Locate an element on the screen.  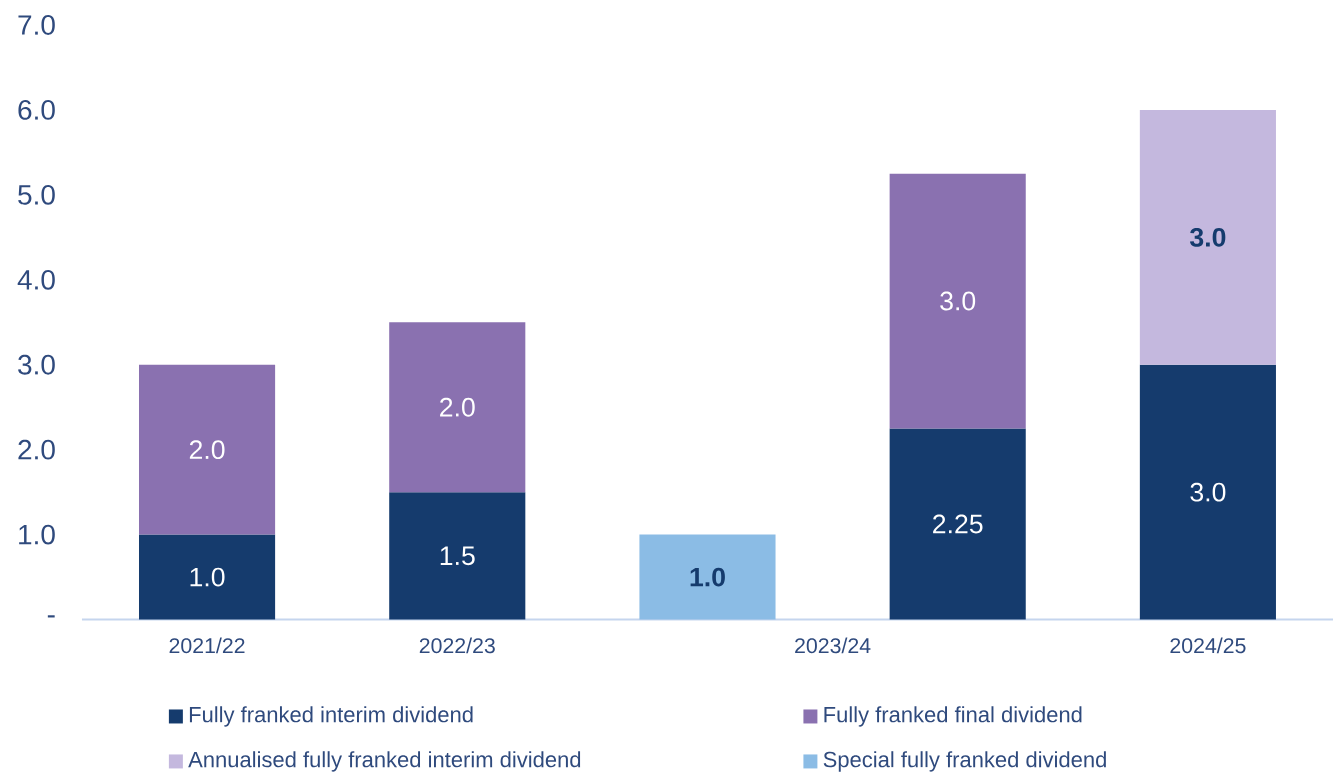
y-tick-label: - is located at coordinates (51, 616).